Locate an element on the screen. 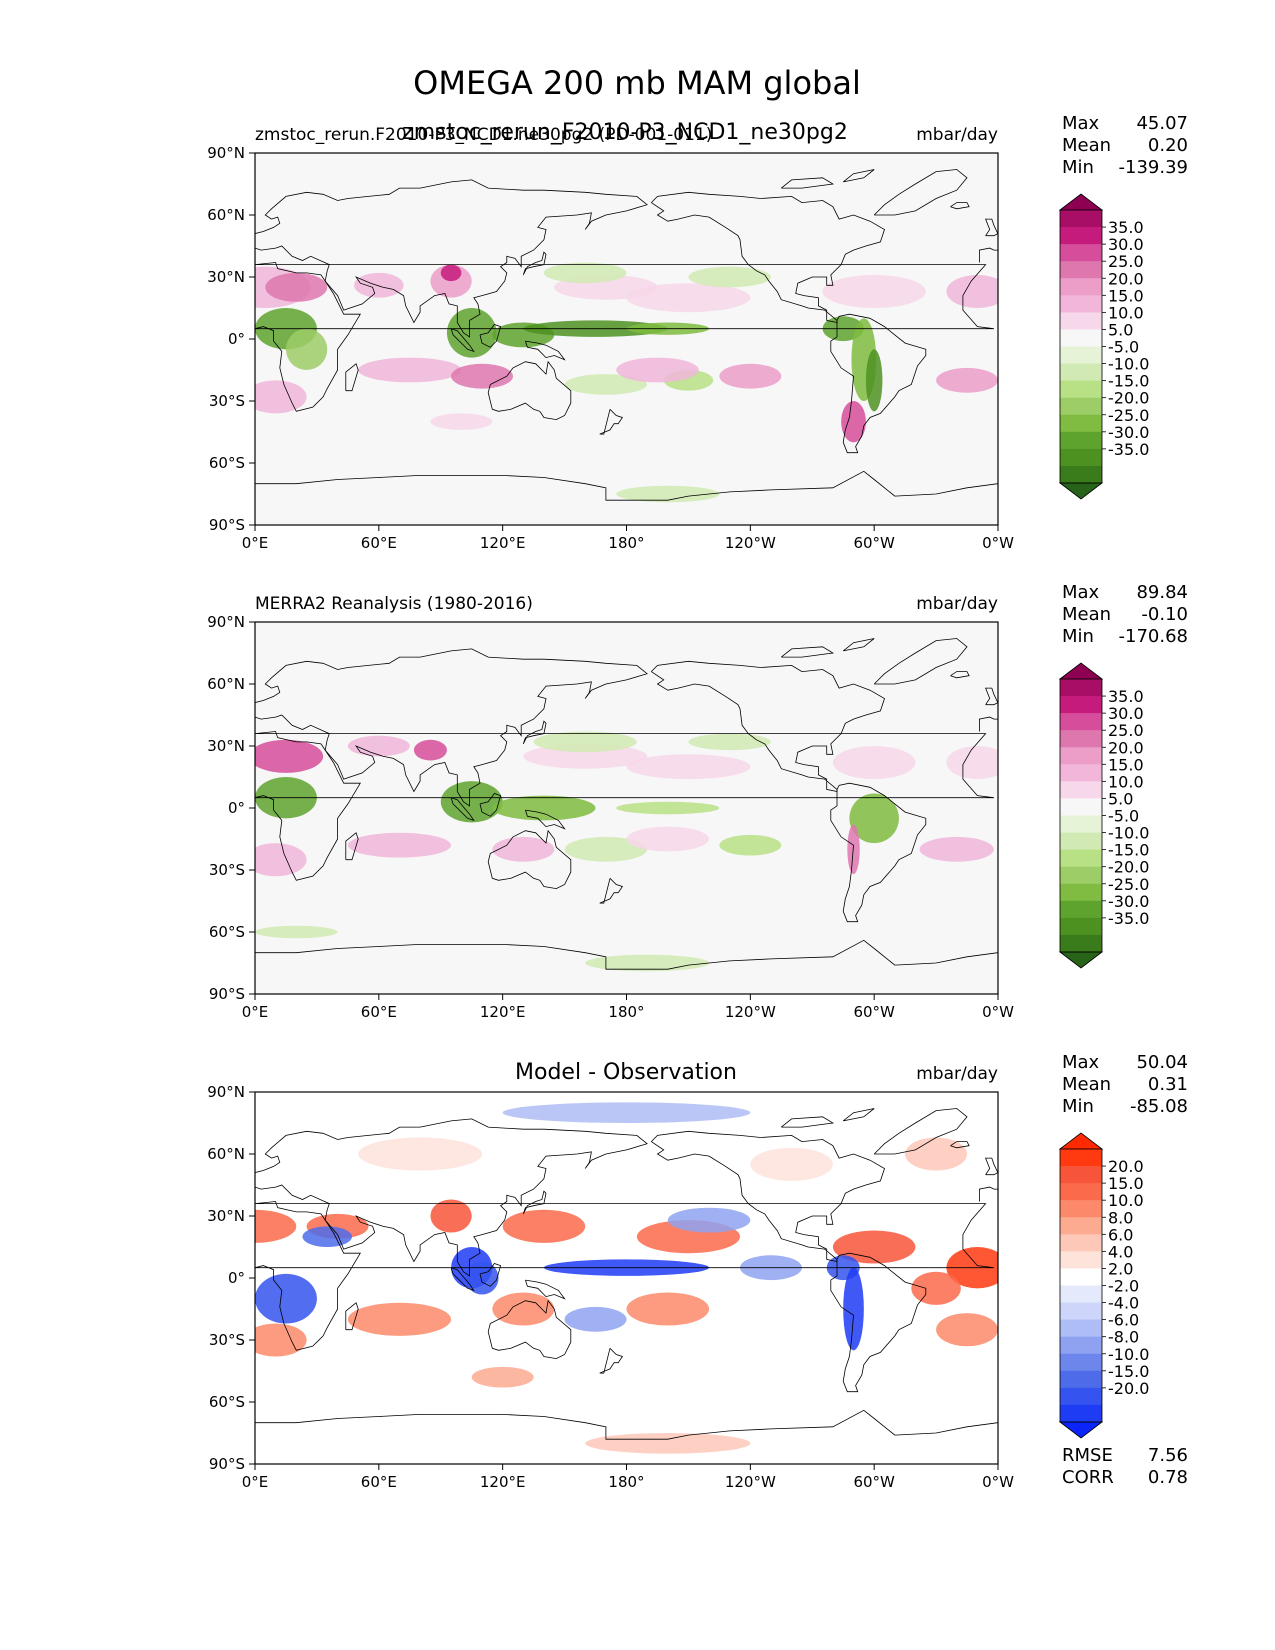  colorbar-label: 15.0 is located at coordinates (1126, 1183).